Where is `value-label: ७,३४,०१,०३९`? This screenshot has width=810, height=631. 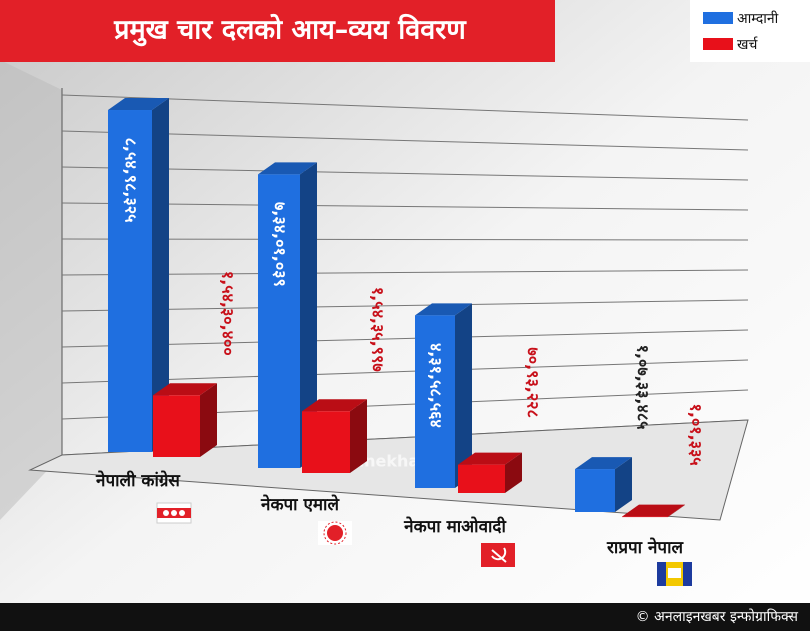 value-label: ७,३४,०१,०३९ is located at coordinates (280, 244).